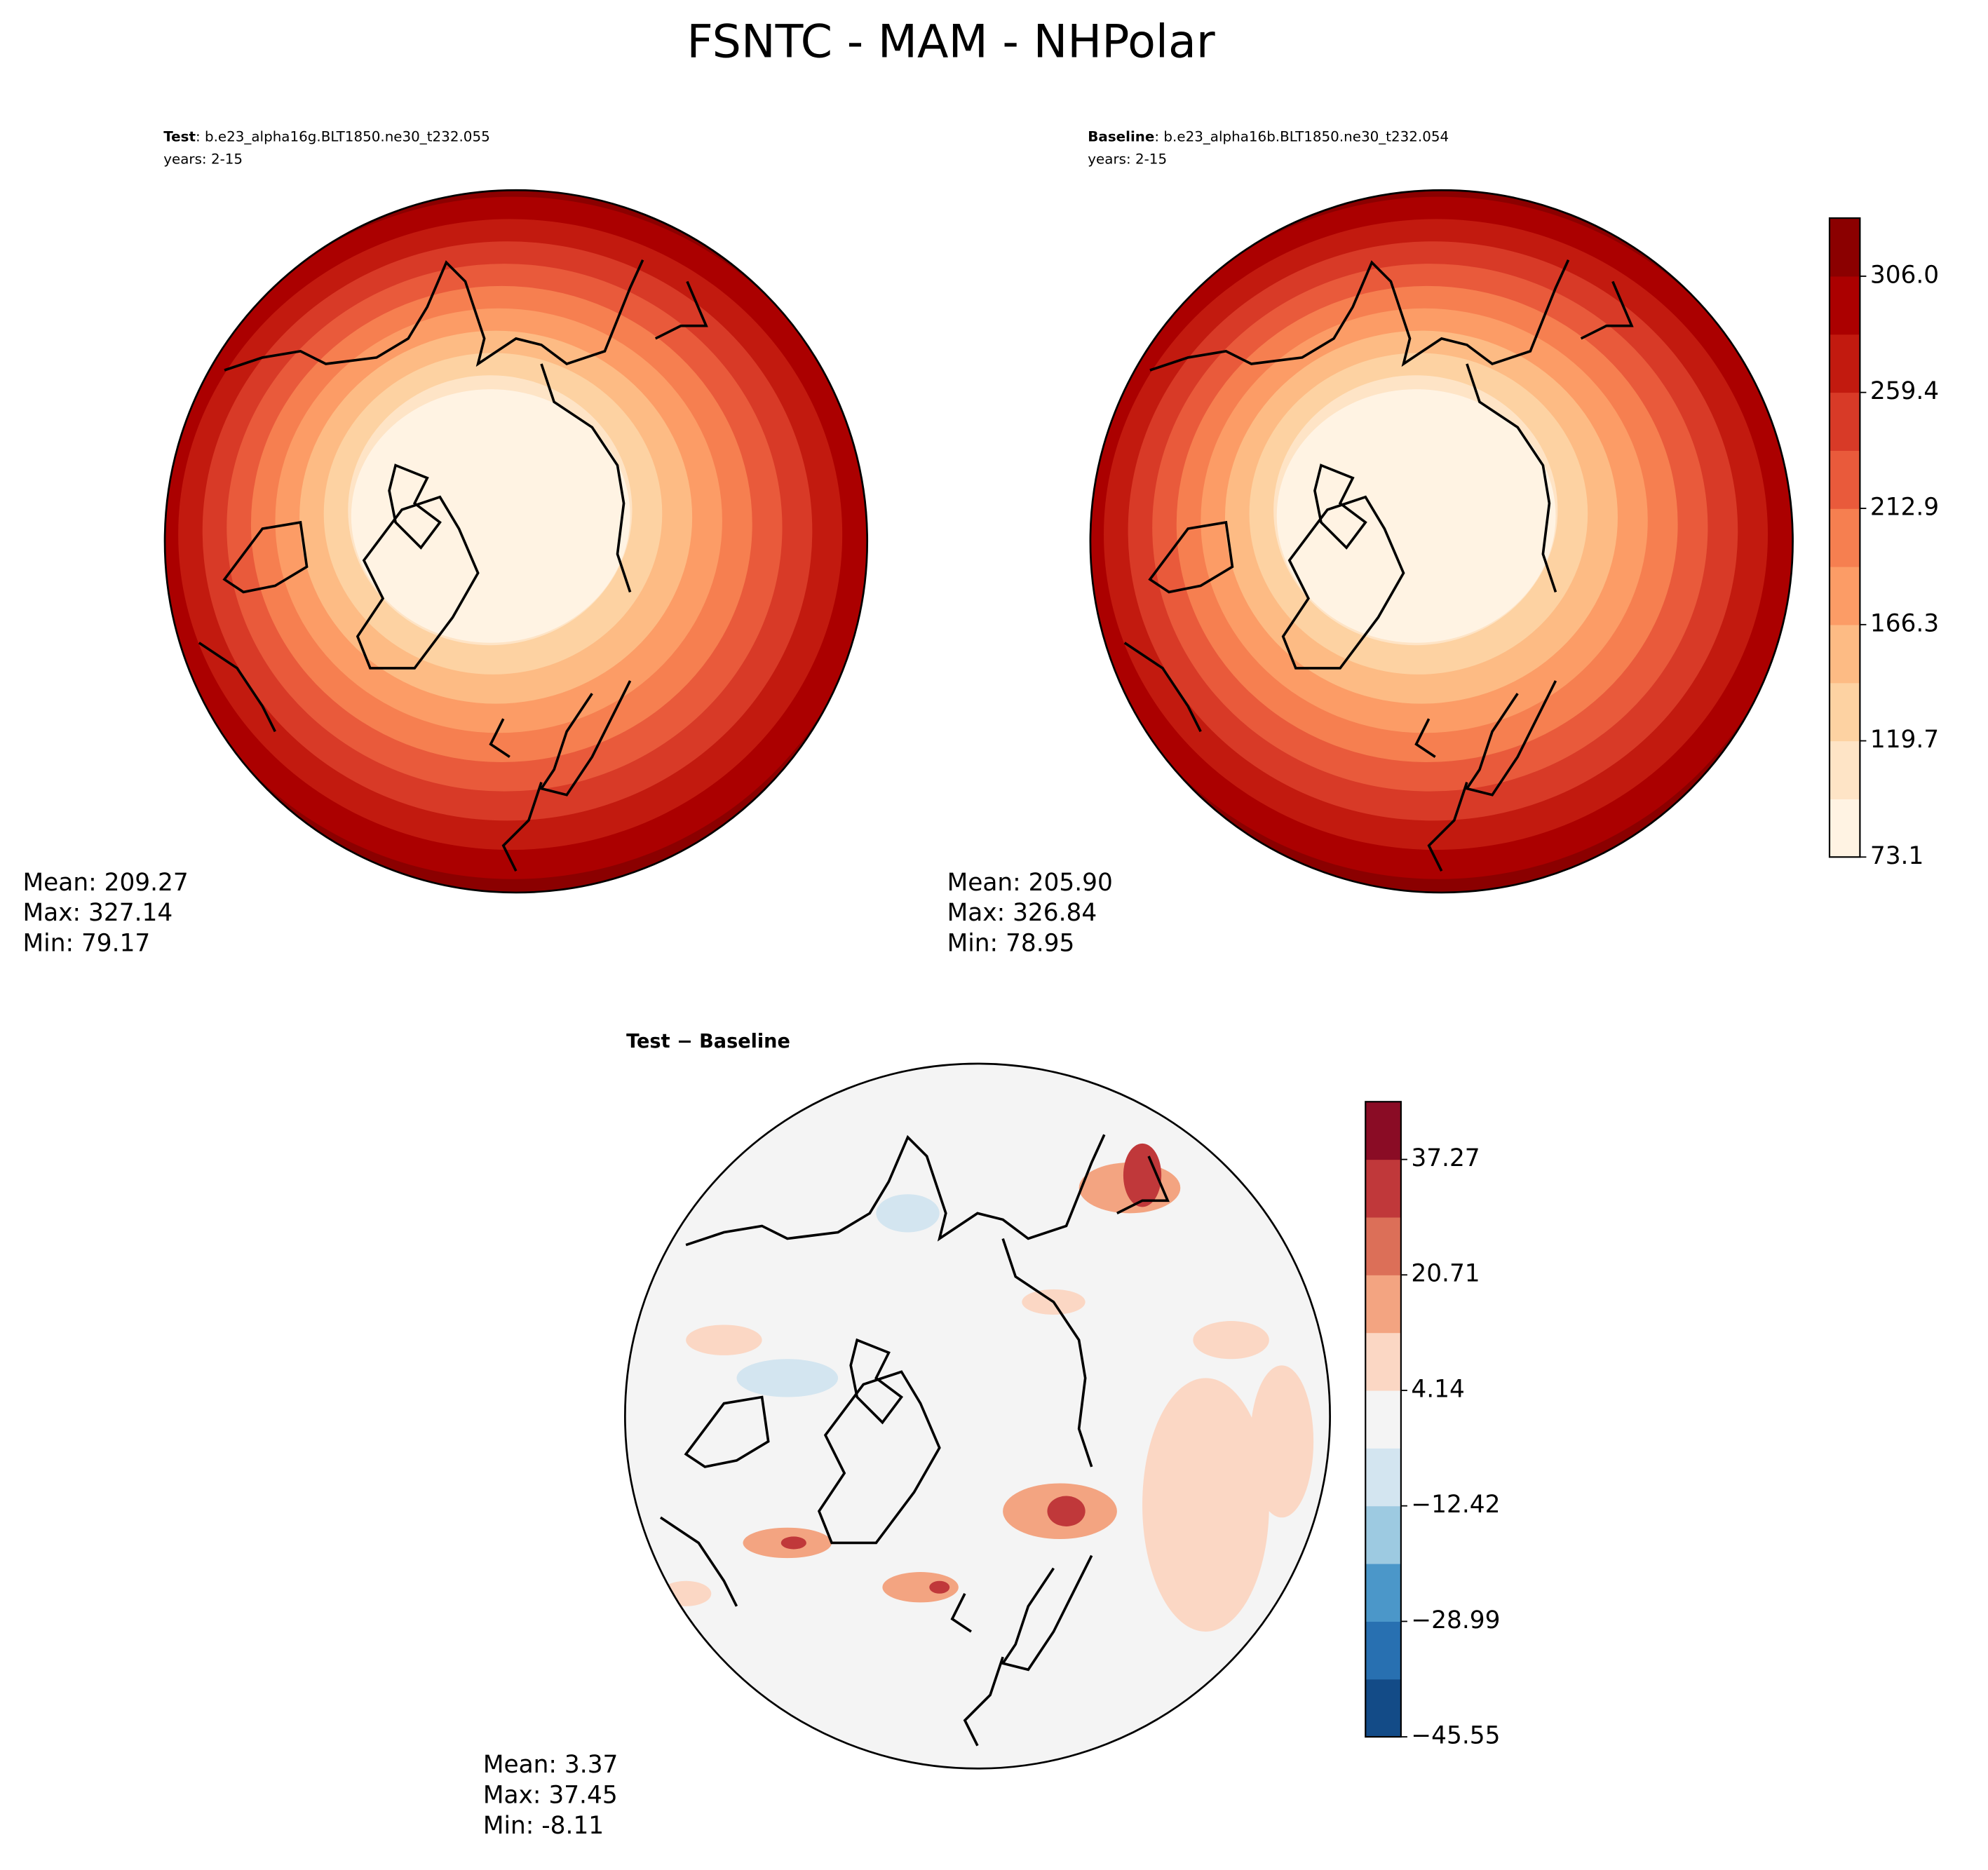 The width and height of the screenshot is (1988, 1870). Describe the element at coordinates (1022, 913) in the screenshot. I see `stat: Max: 326.84` at that location.